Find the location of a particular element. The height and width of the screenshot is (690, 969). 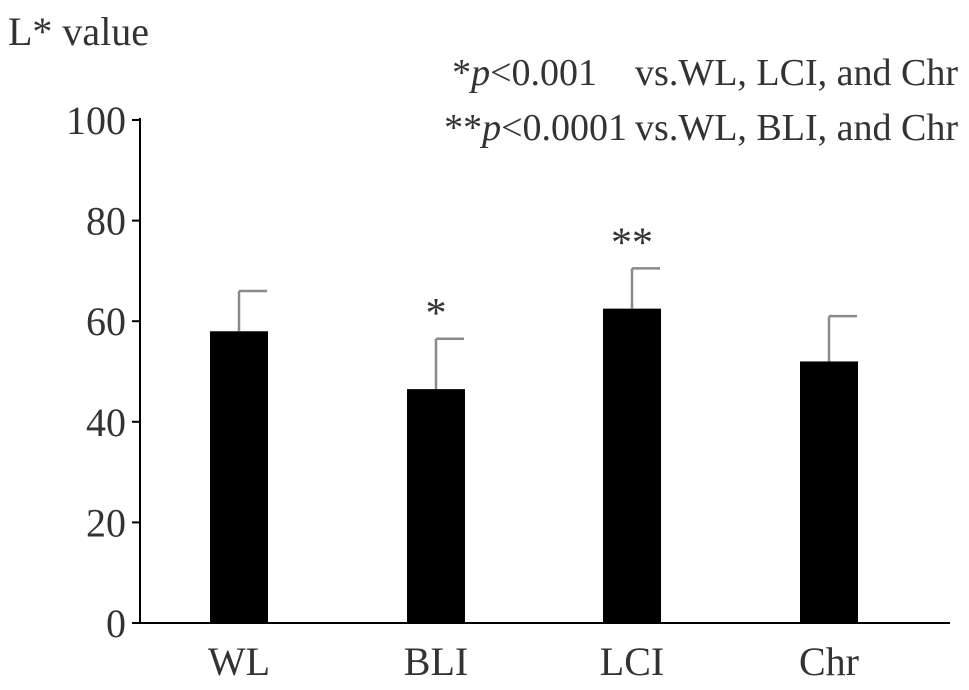

y-tick-label: 80 is located at coordinates (106, 221).